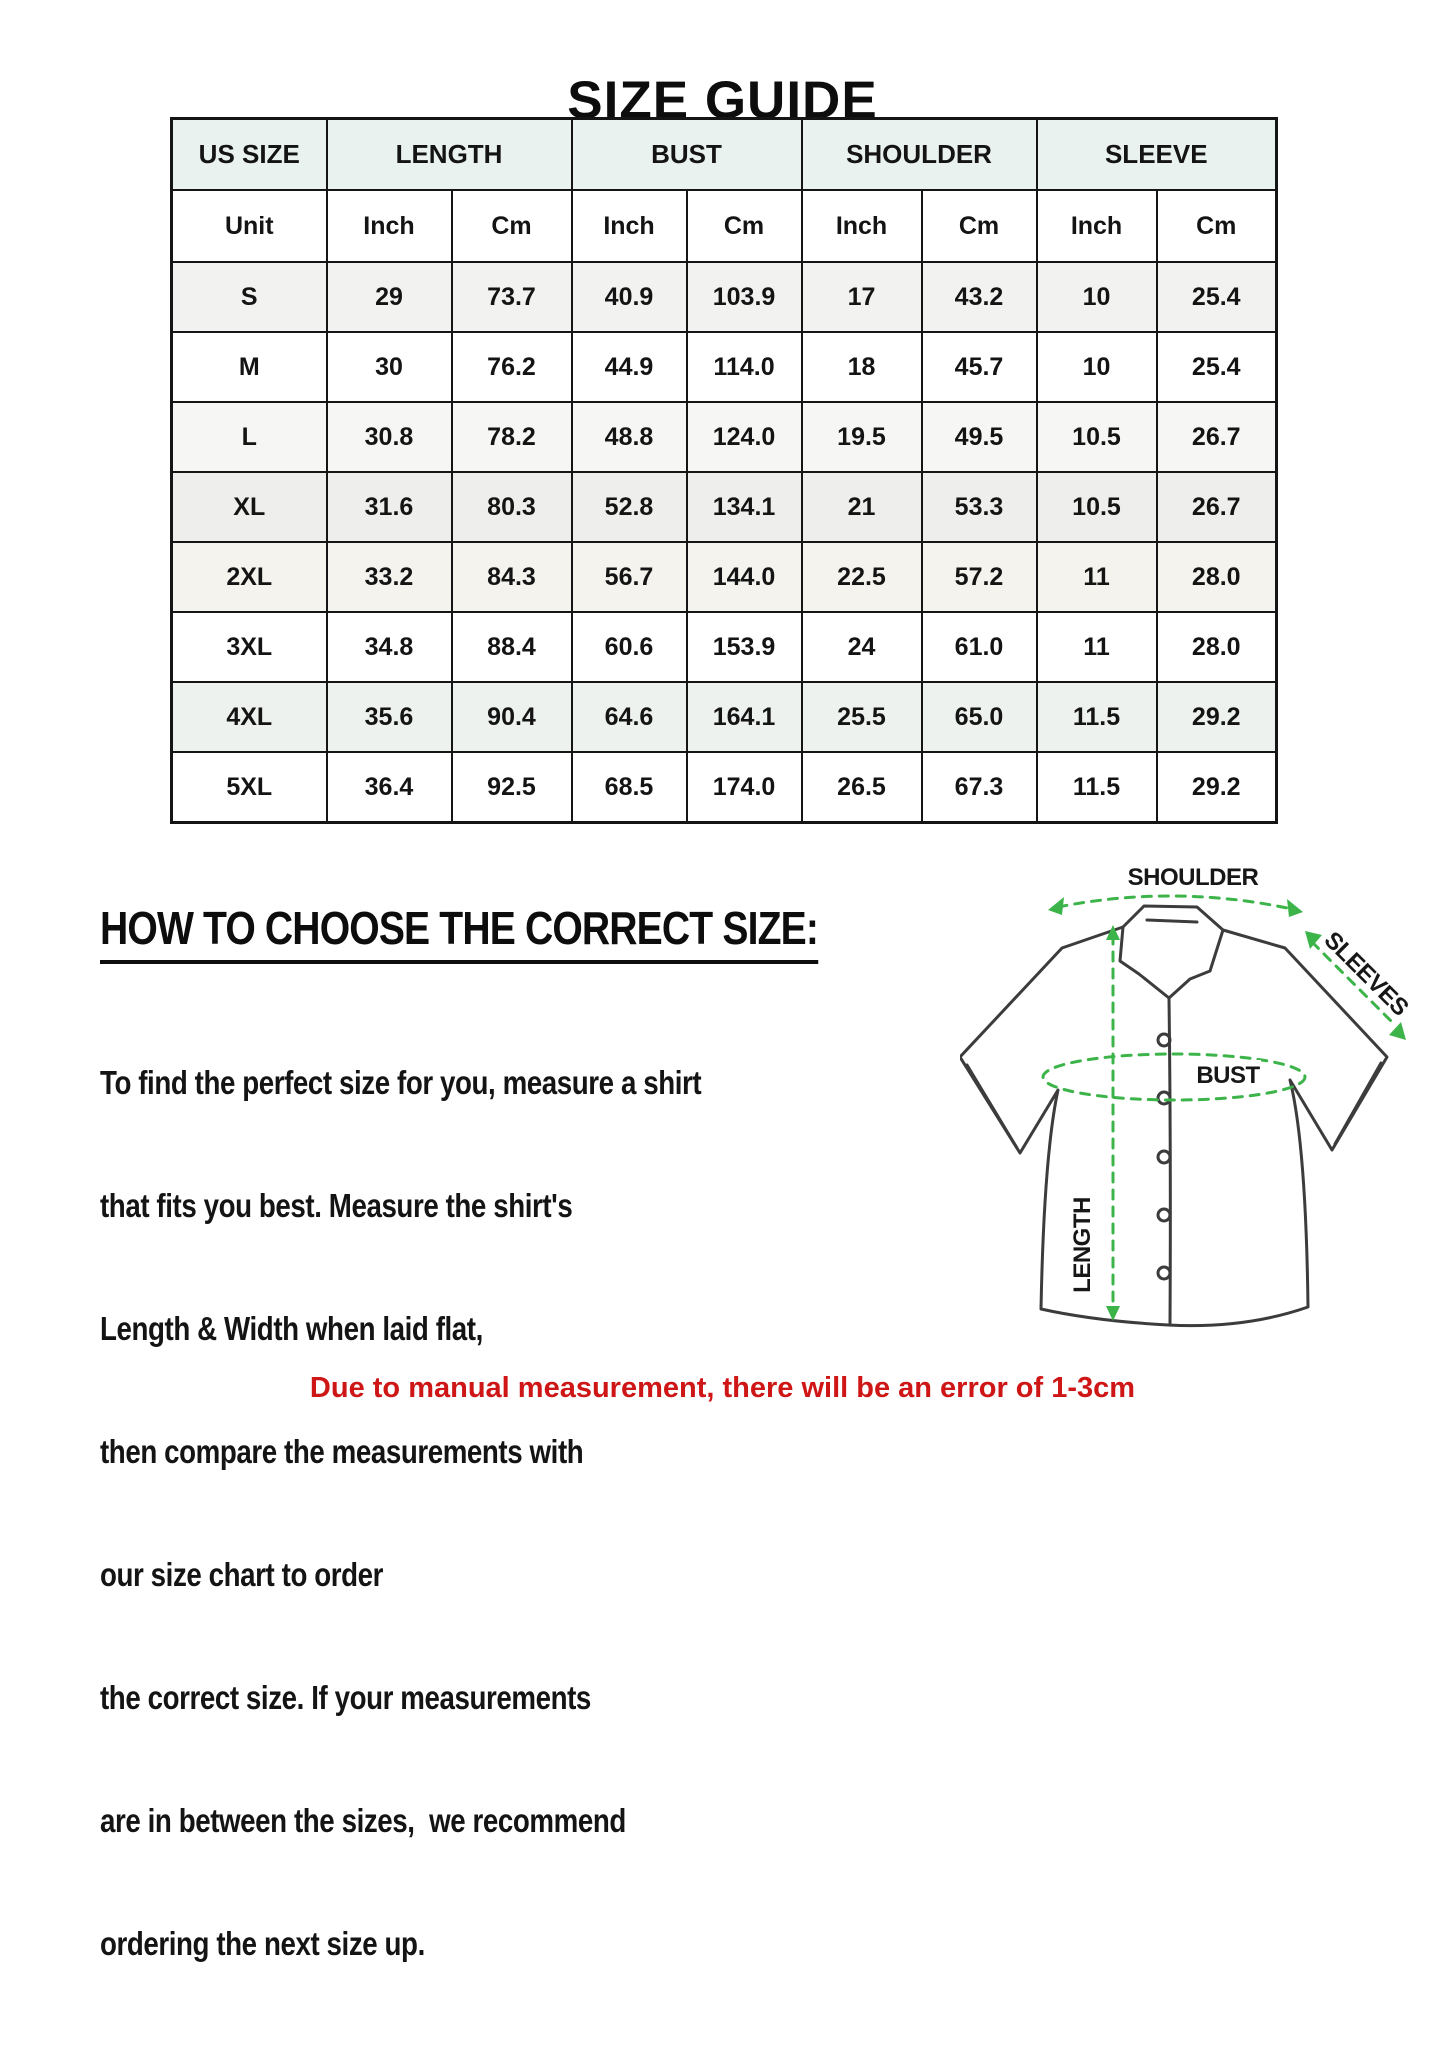  What do you see at coordinates (511, 717) in the screenshot?
I see `value-cell: 90.4` at bounding box center [511, 717].